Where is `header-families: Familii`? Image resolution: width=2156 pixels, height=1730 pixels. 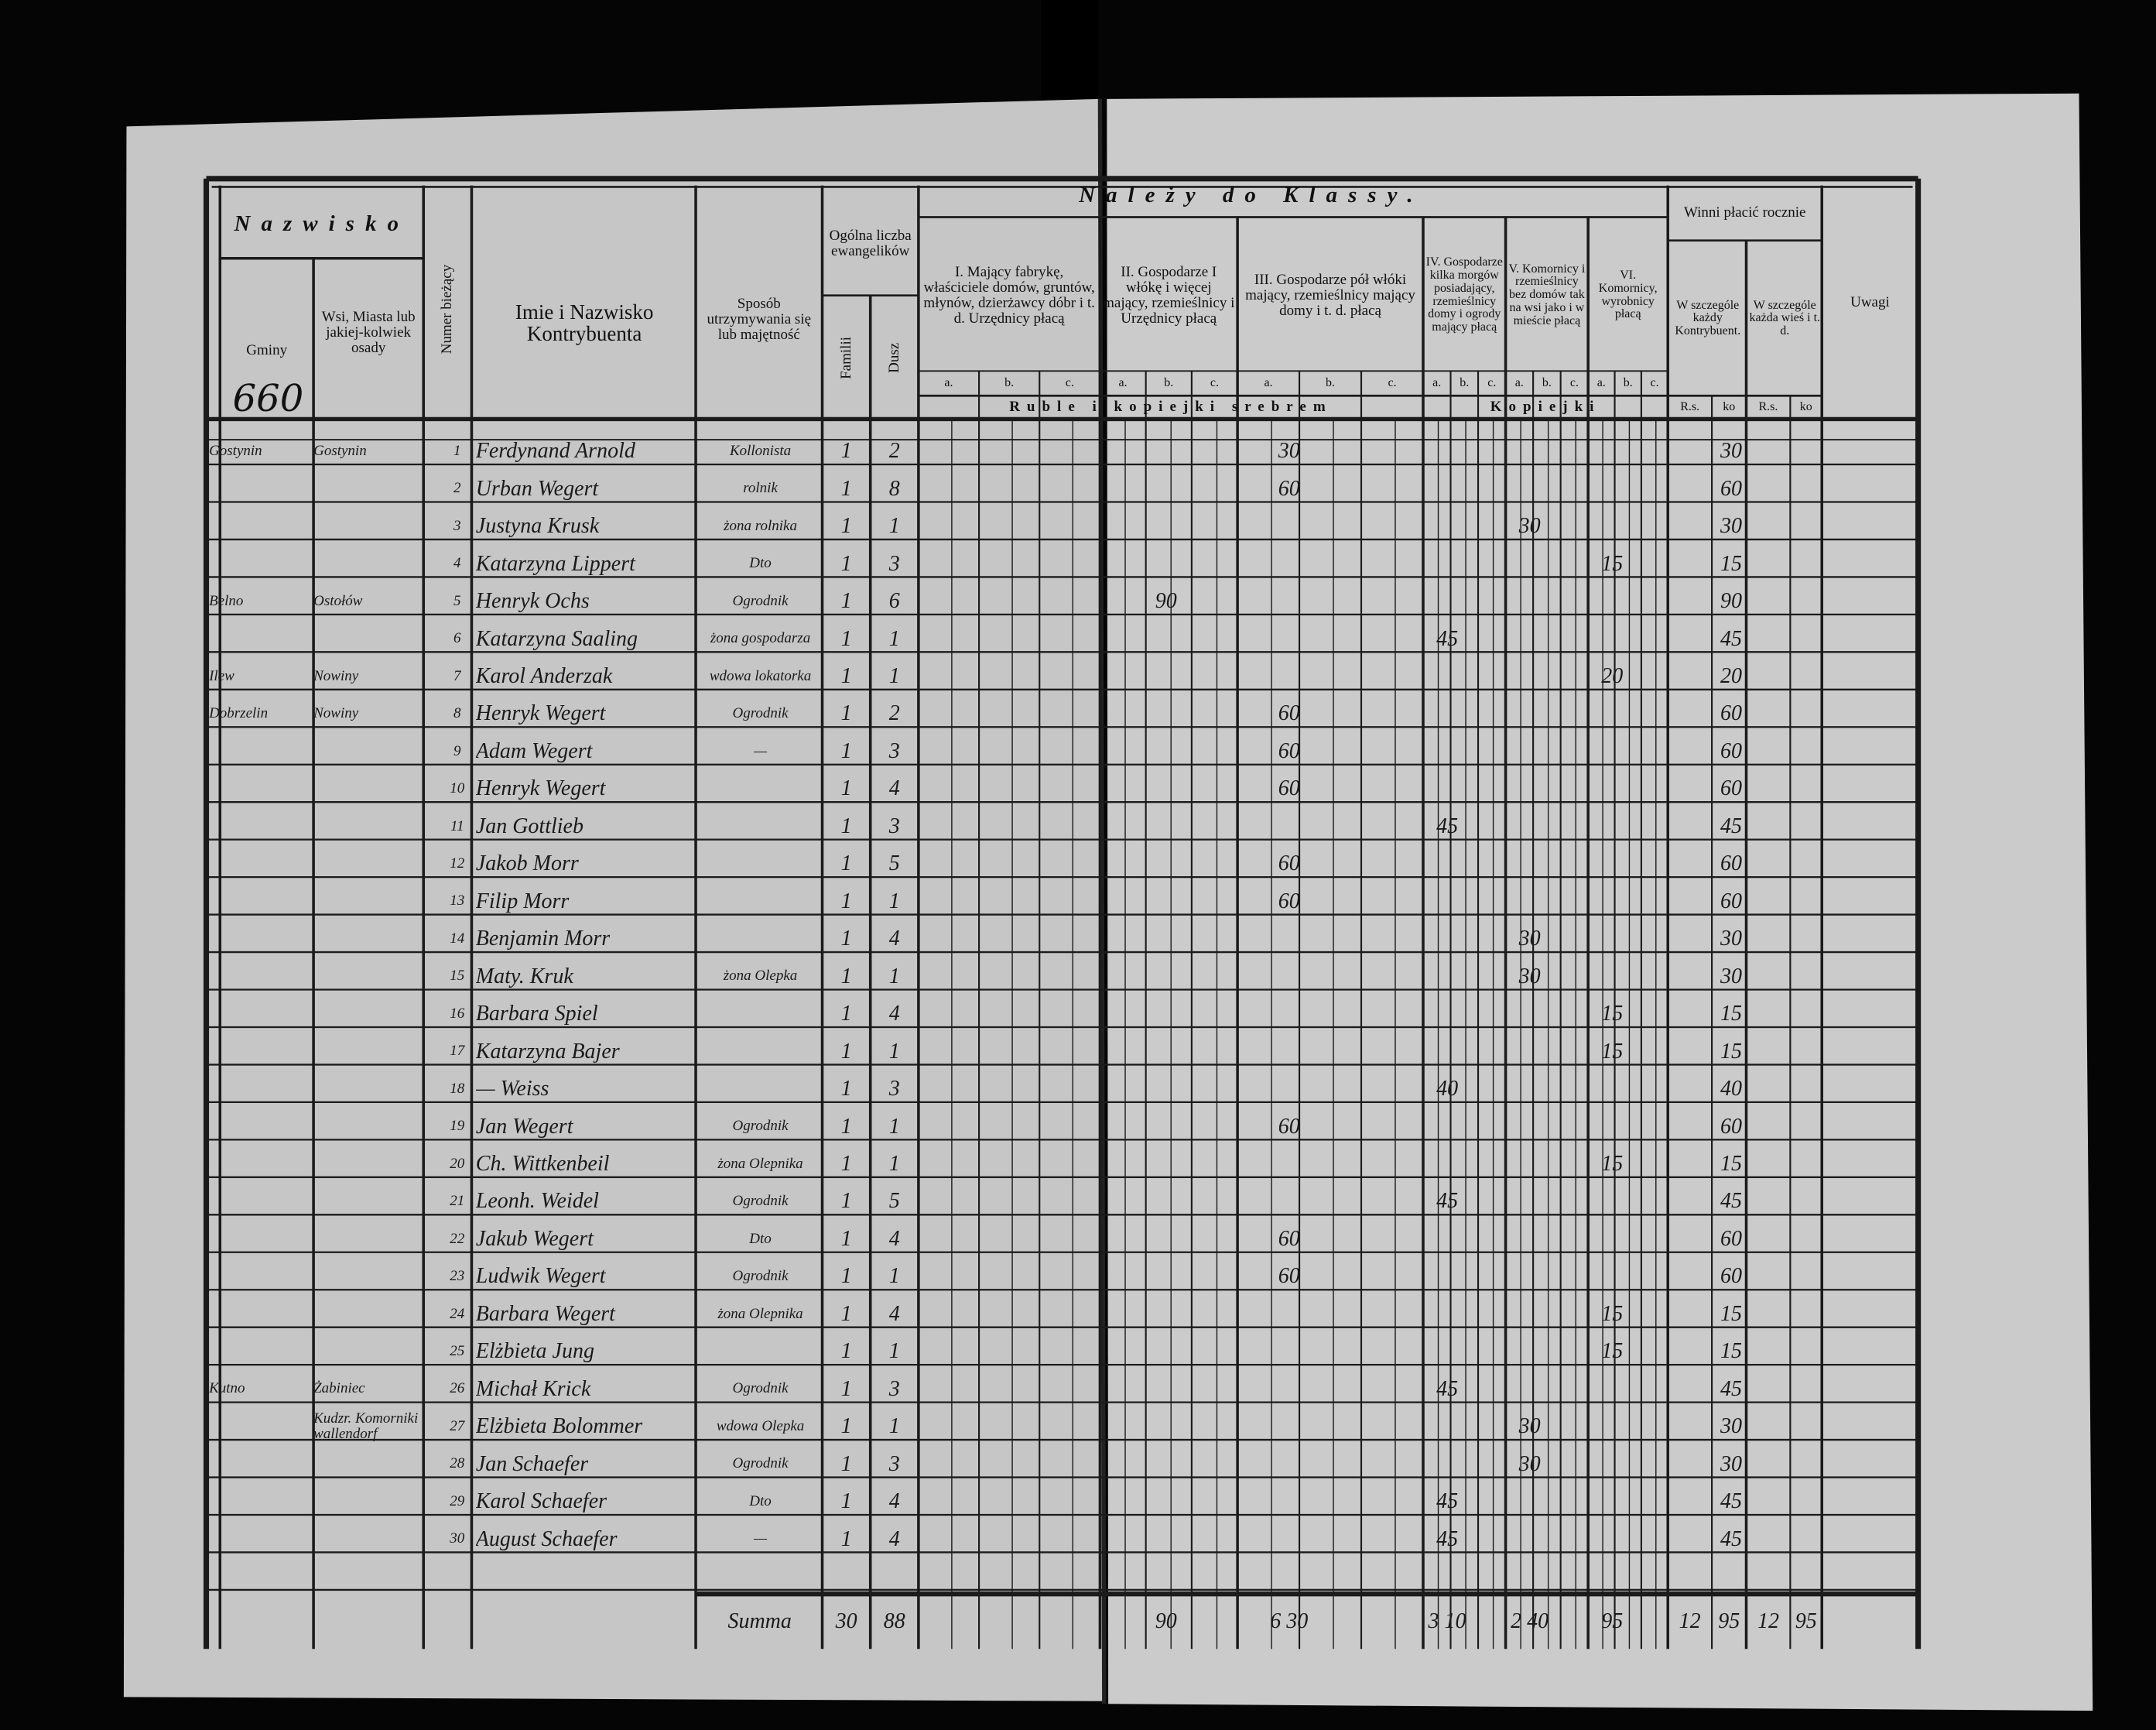
header-families: Familii is located at coordinates (845, 358).